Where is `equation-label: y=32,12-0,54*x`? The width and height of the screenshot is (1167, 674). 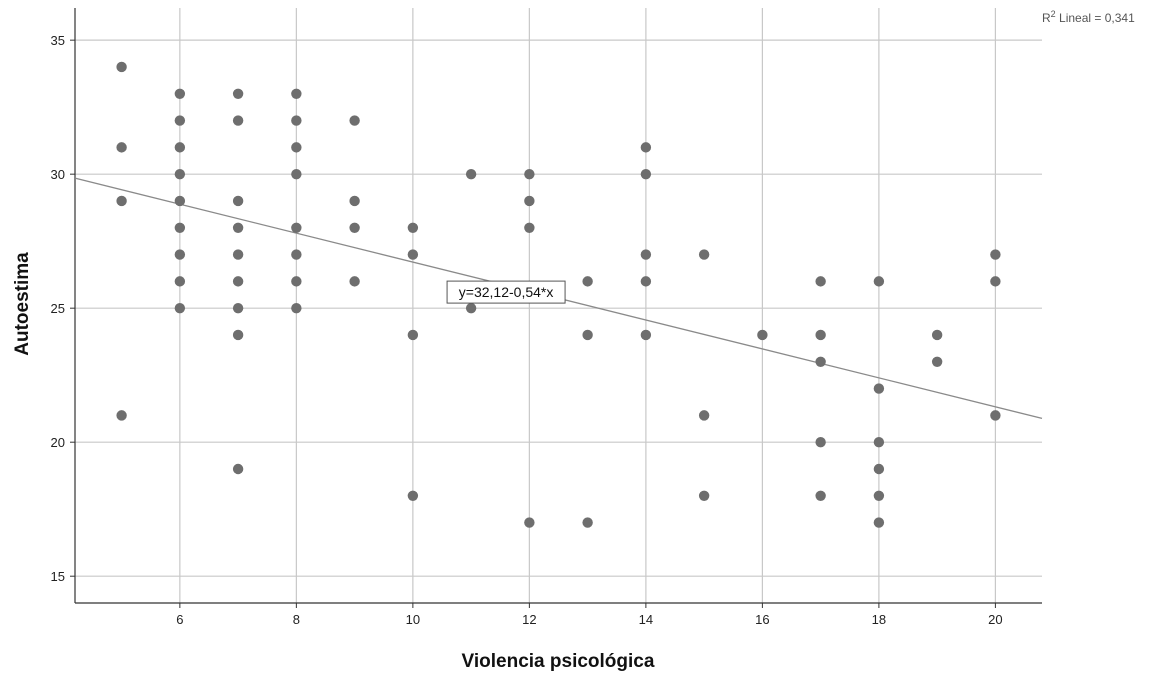
equation-label: y=32,12-0,54*x is located at coordinates (506, 292).